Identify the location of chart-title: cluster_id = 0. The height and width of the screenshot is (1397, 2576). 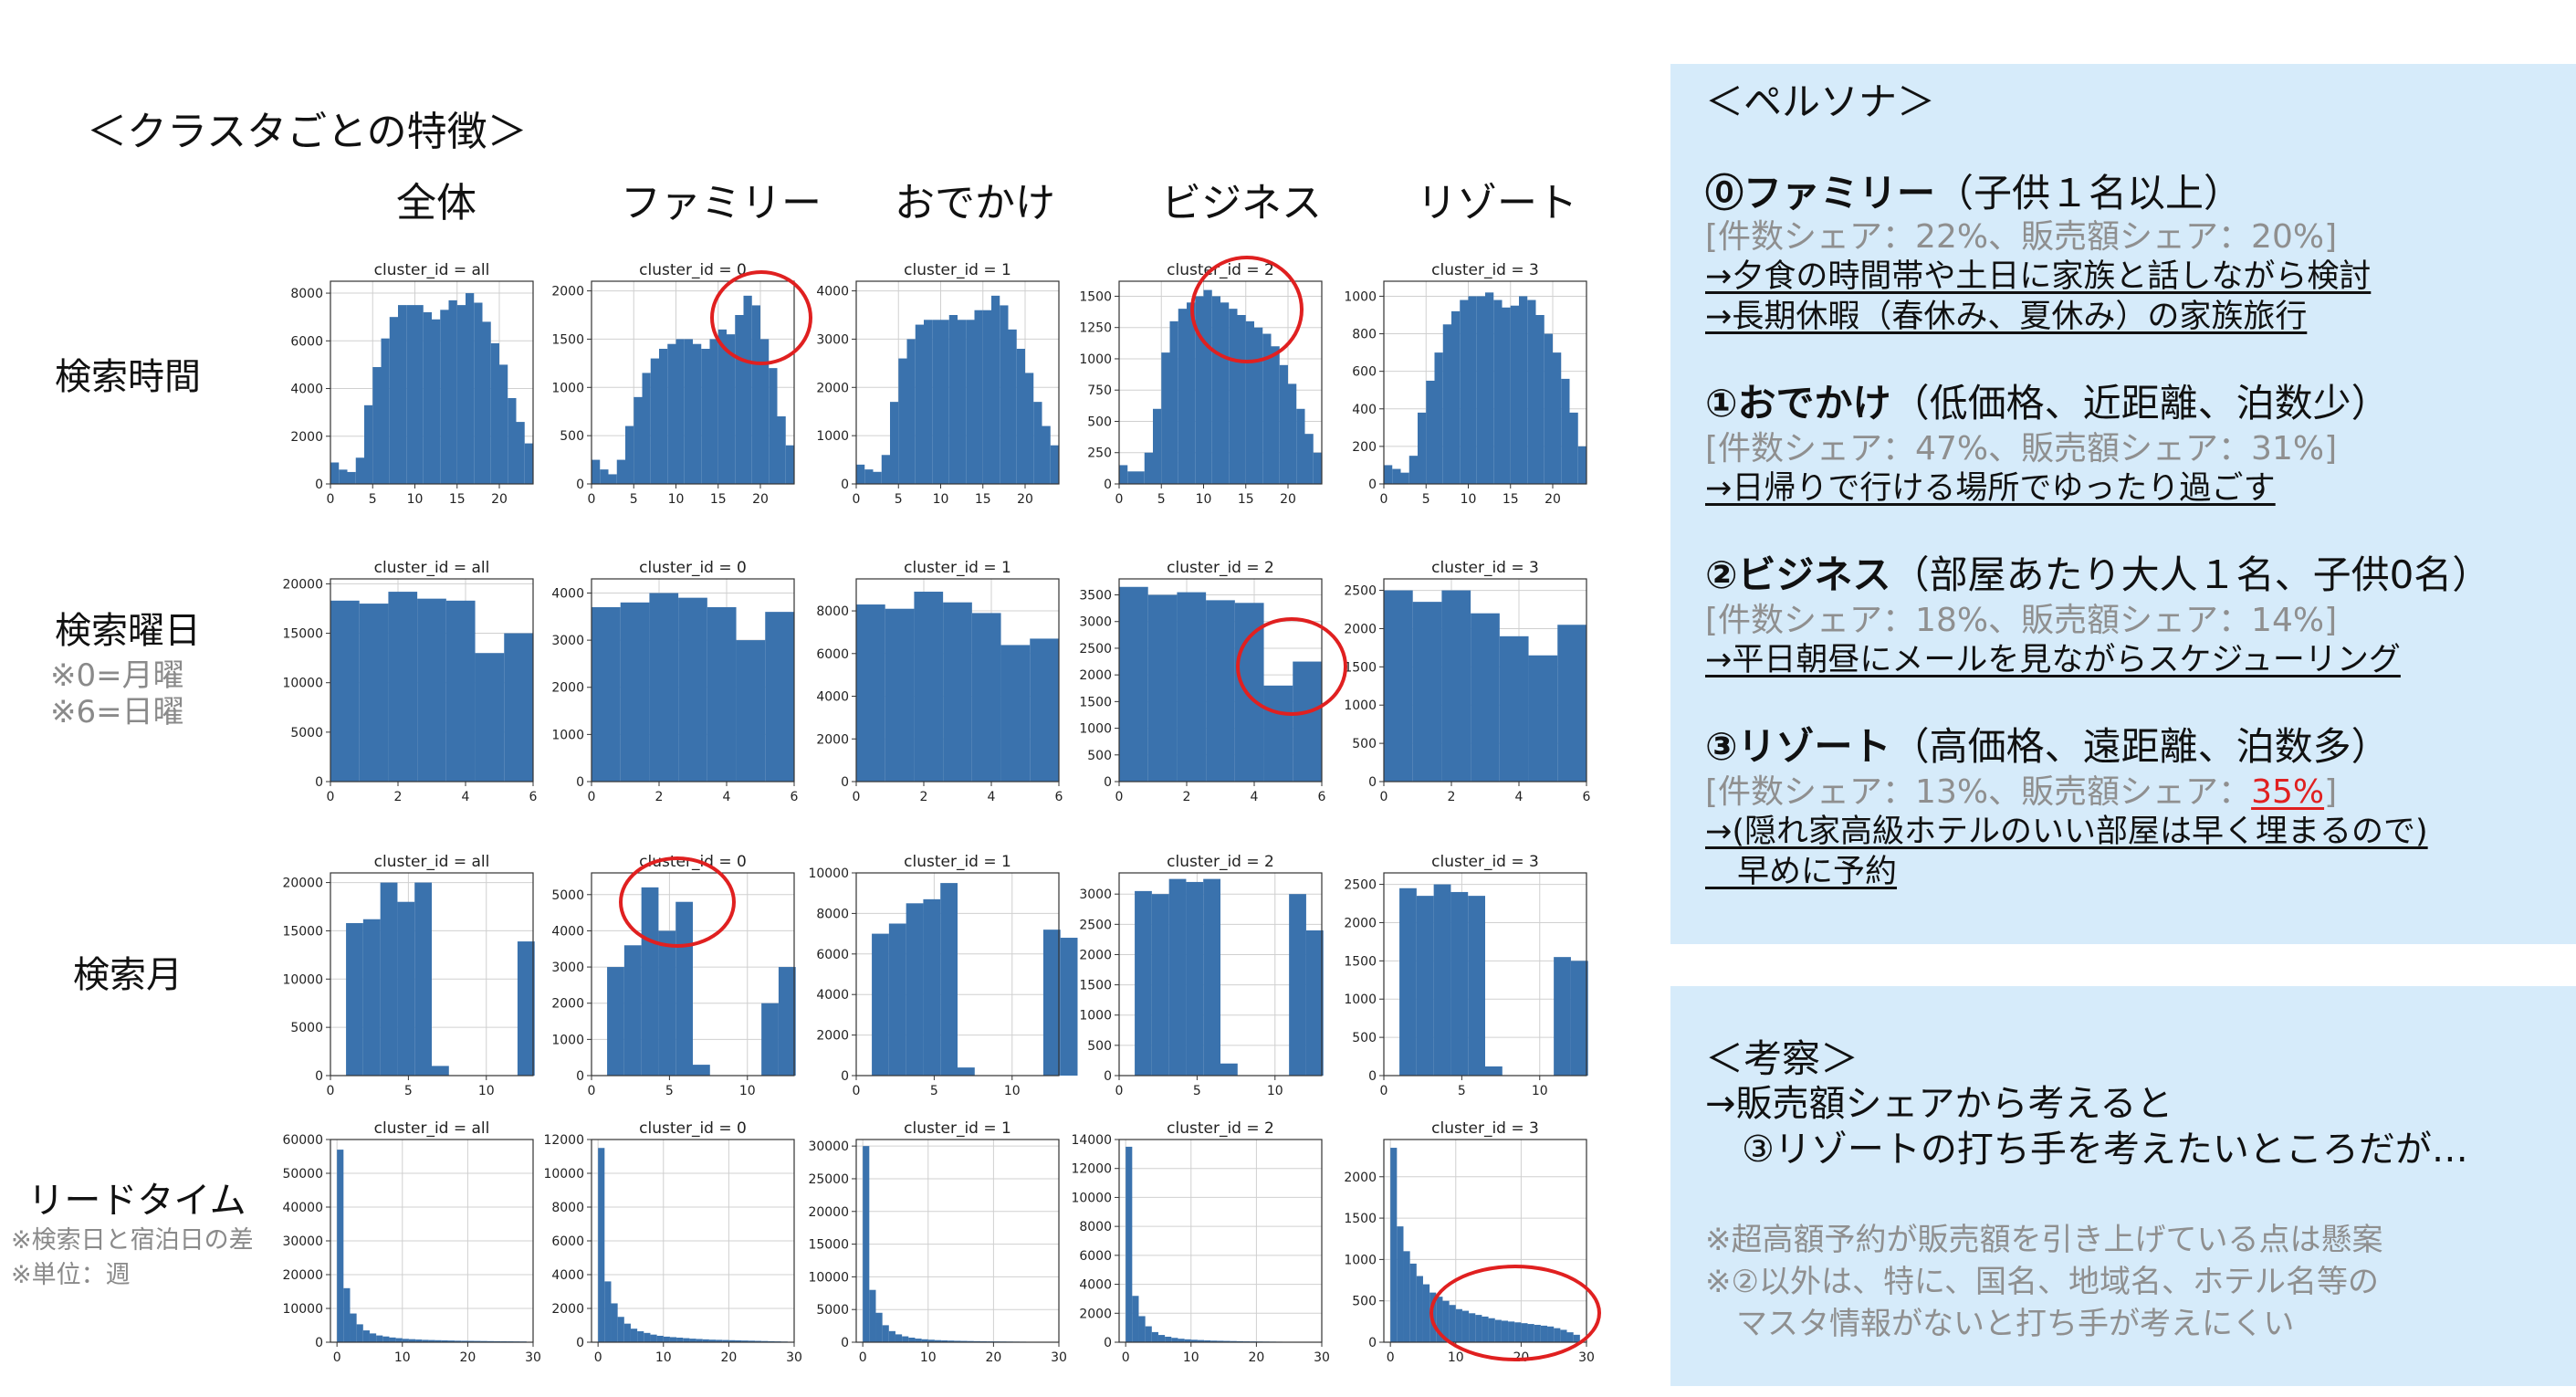
(693, 568).